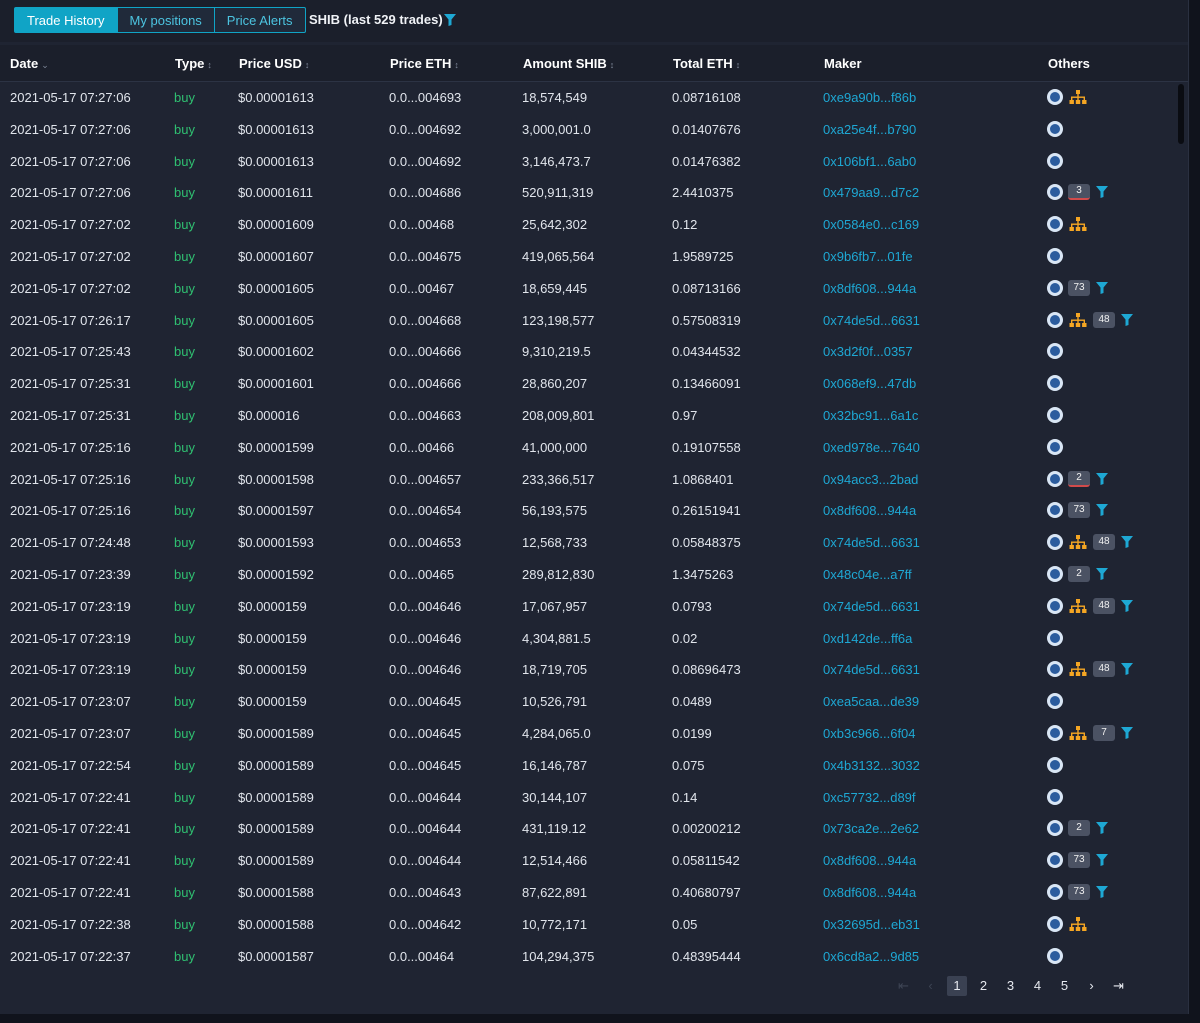 The width and height of the screenshot is (1200, 1023). I want to click on maker-link: 0x3d2f0f...0357, so click(868, 352).